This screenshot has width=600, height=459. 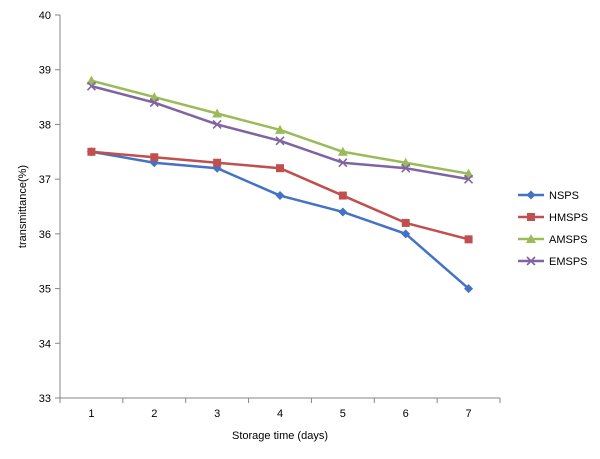 I want to click on x-tick-label: 1, so click(x=91, y=414).